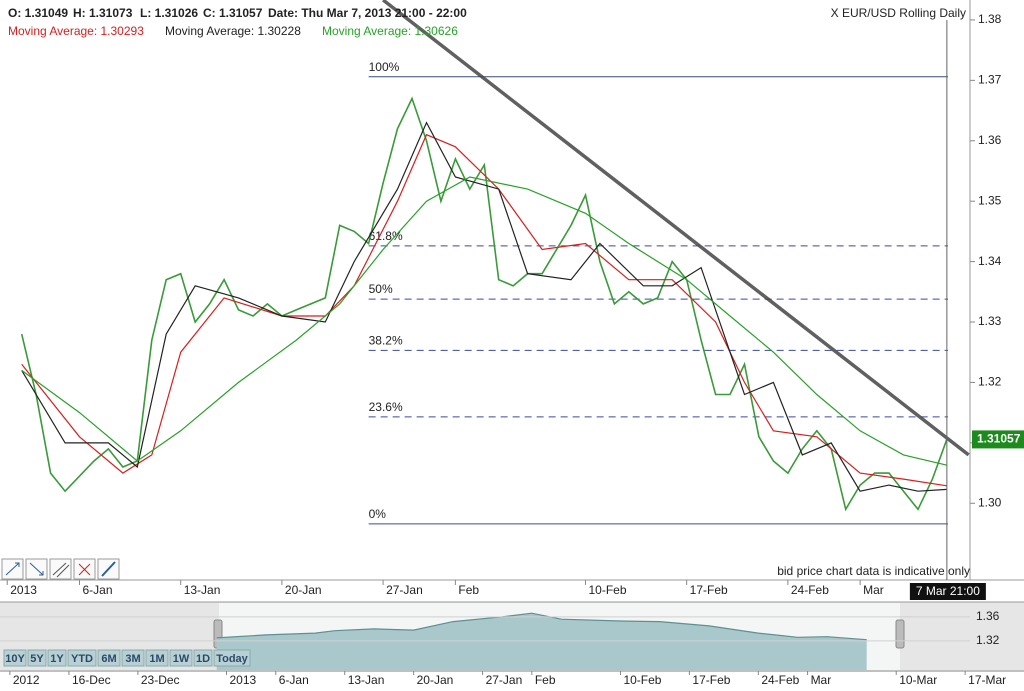 Image resolution: width=1024 pixels, height=691 pixels. I want to click on x-tick-label: 6-Jan, so click(98, 590).